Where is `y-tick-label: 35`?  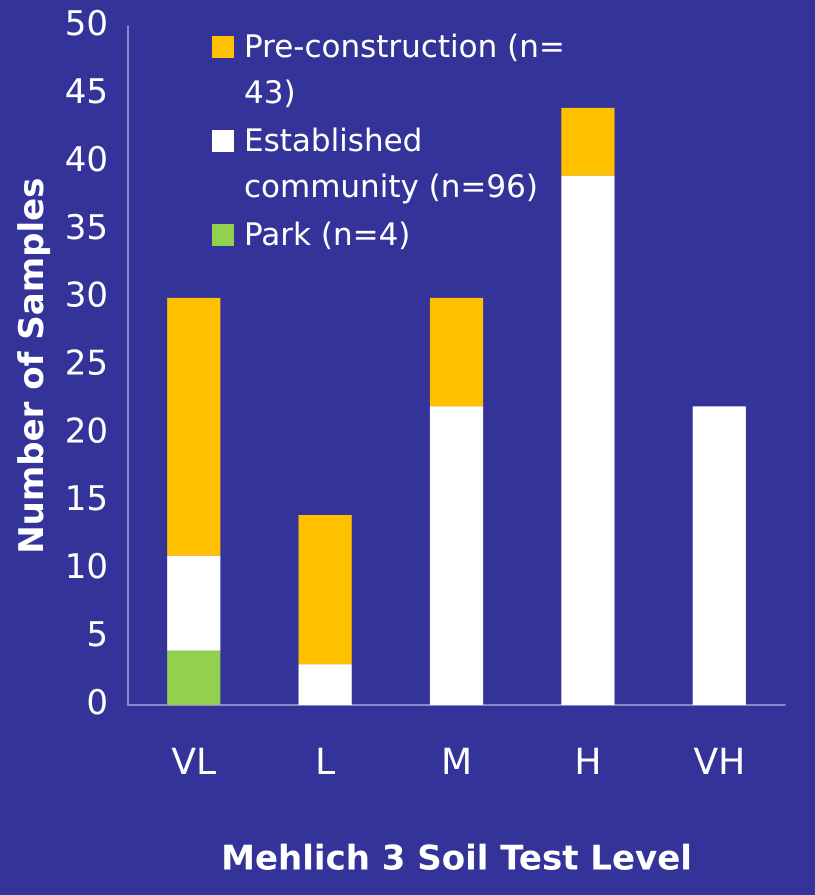 y-tick-label: 35 is located at coordinates (86, 228).